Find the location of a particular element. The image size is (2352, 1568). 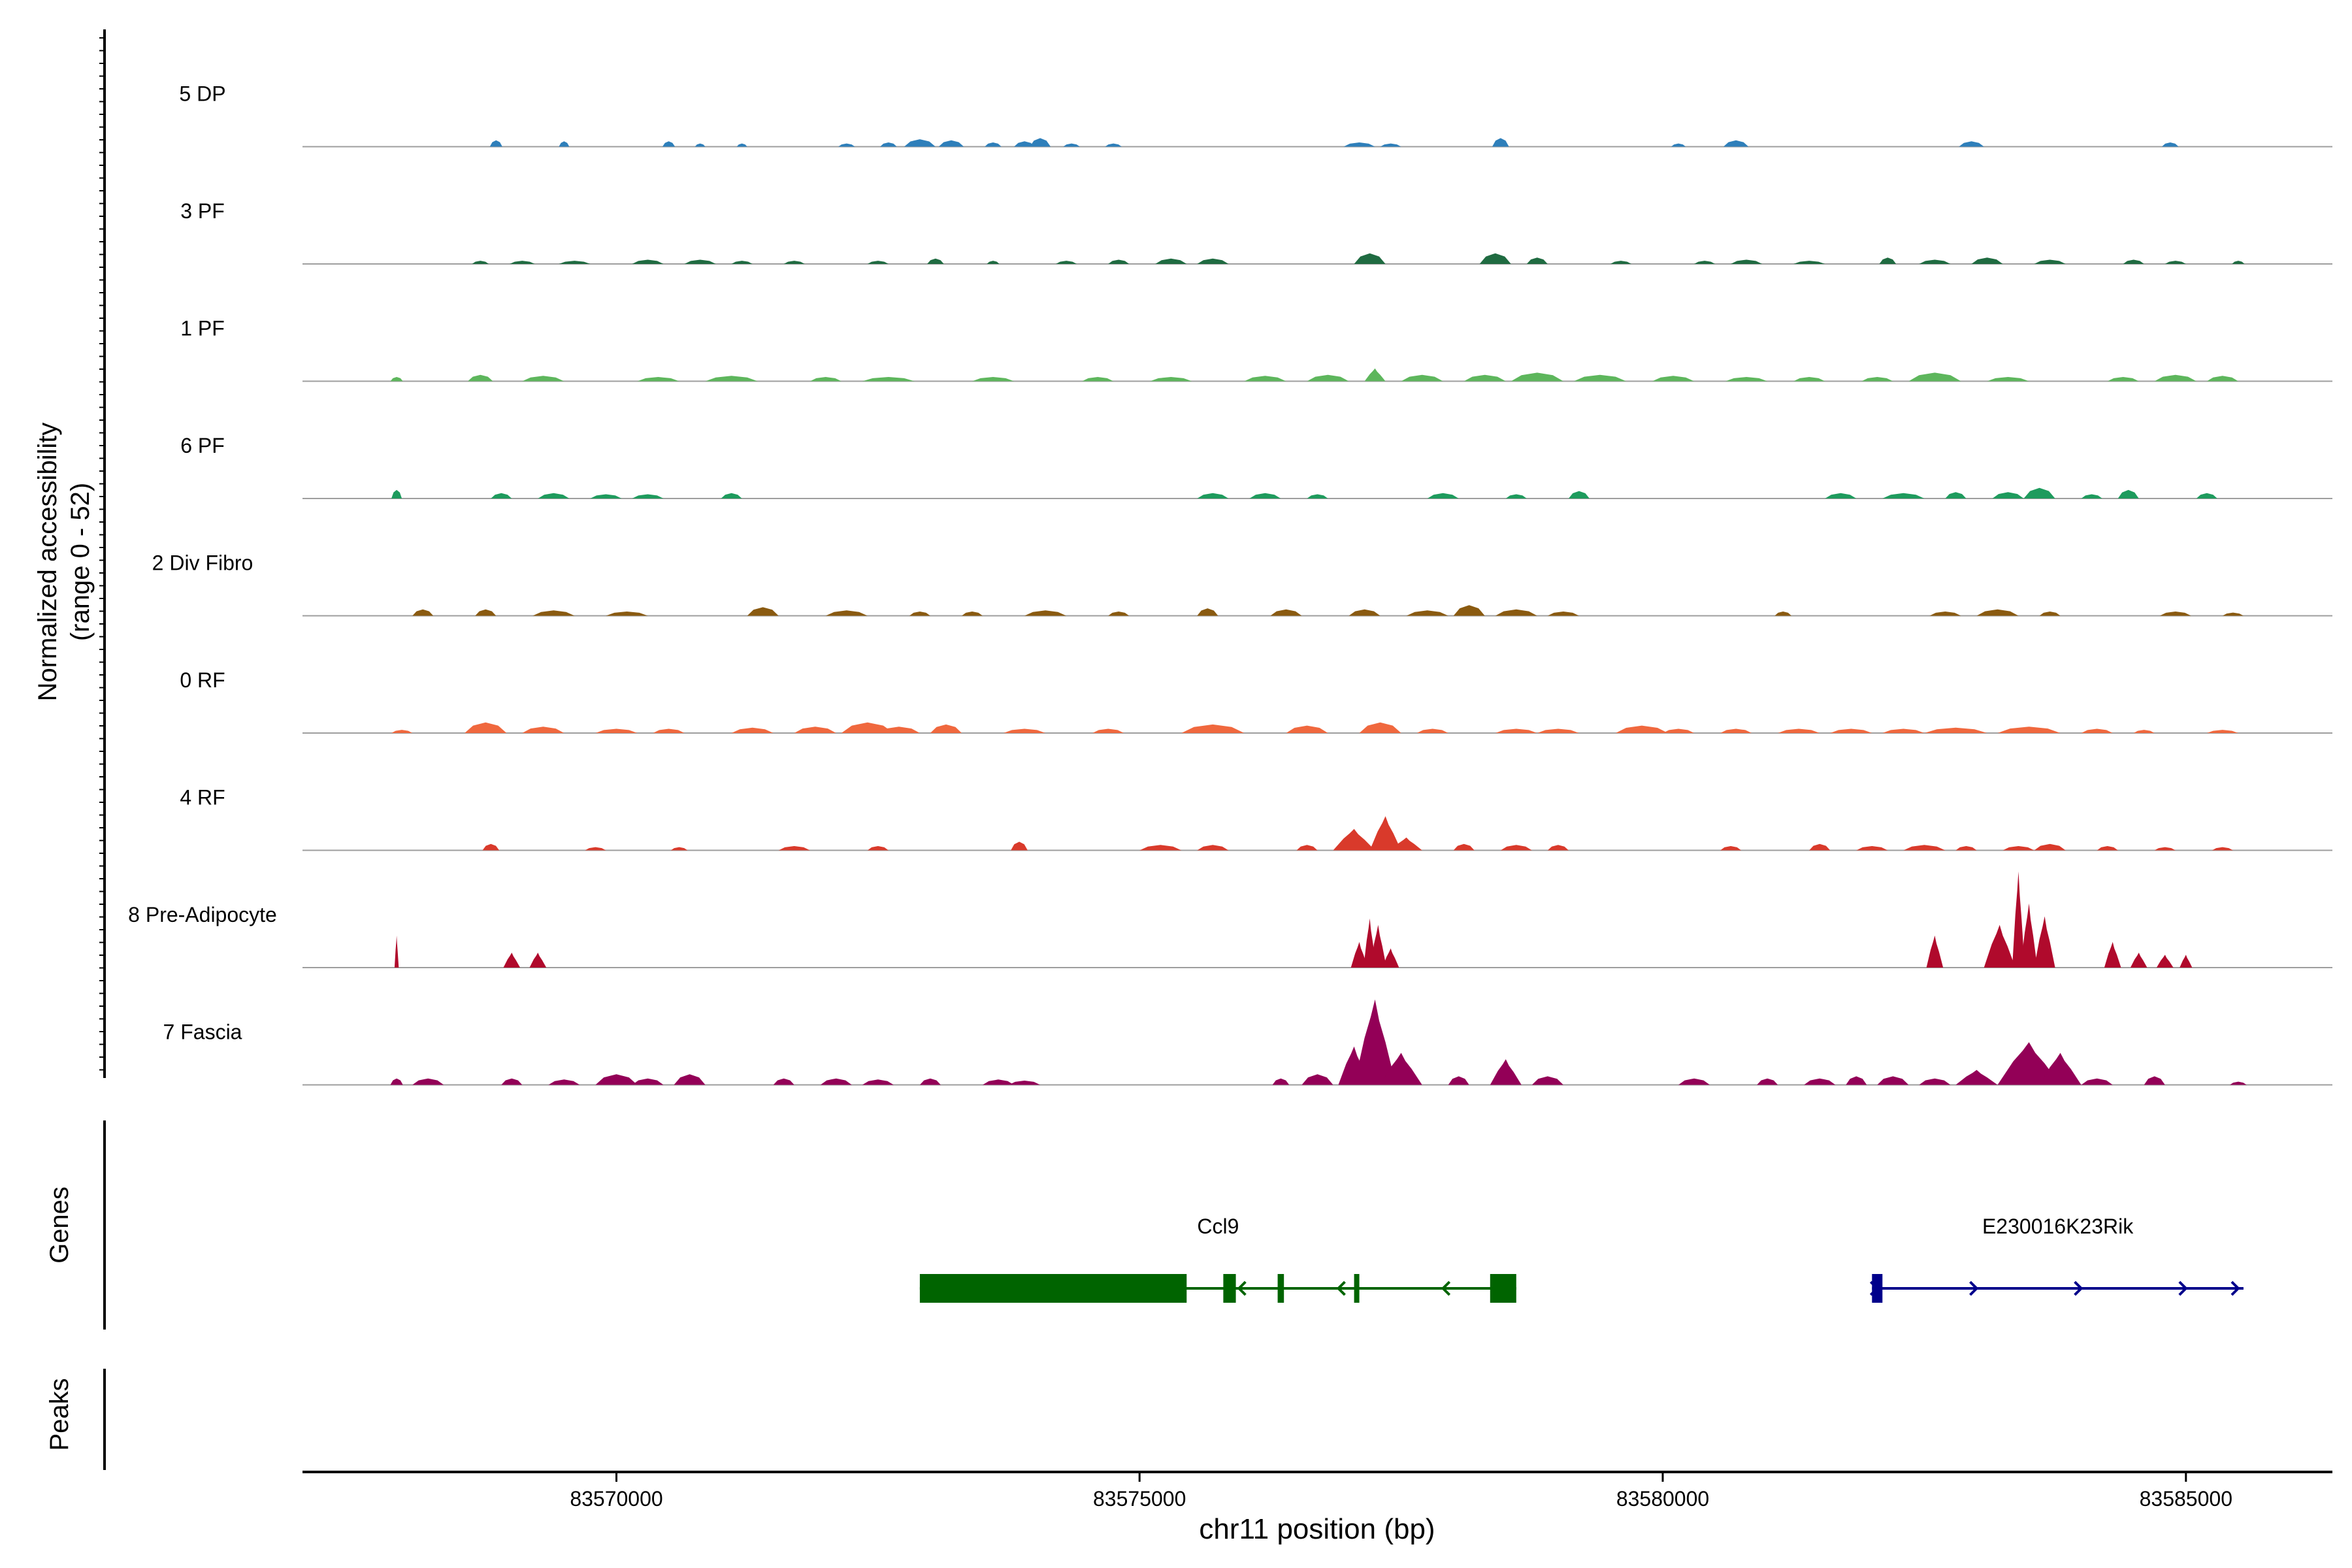

track-label: 5 DP is located at coordinates (202, 94).